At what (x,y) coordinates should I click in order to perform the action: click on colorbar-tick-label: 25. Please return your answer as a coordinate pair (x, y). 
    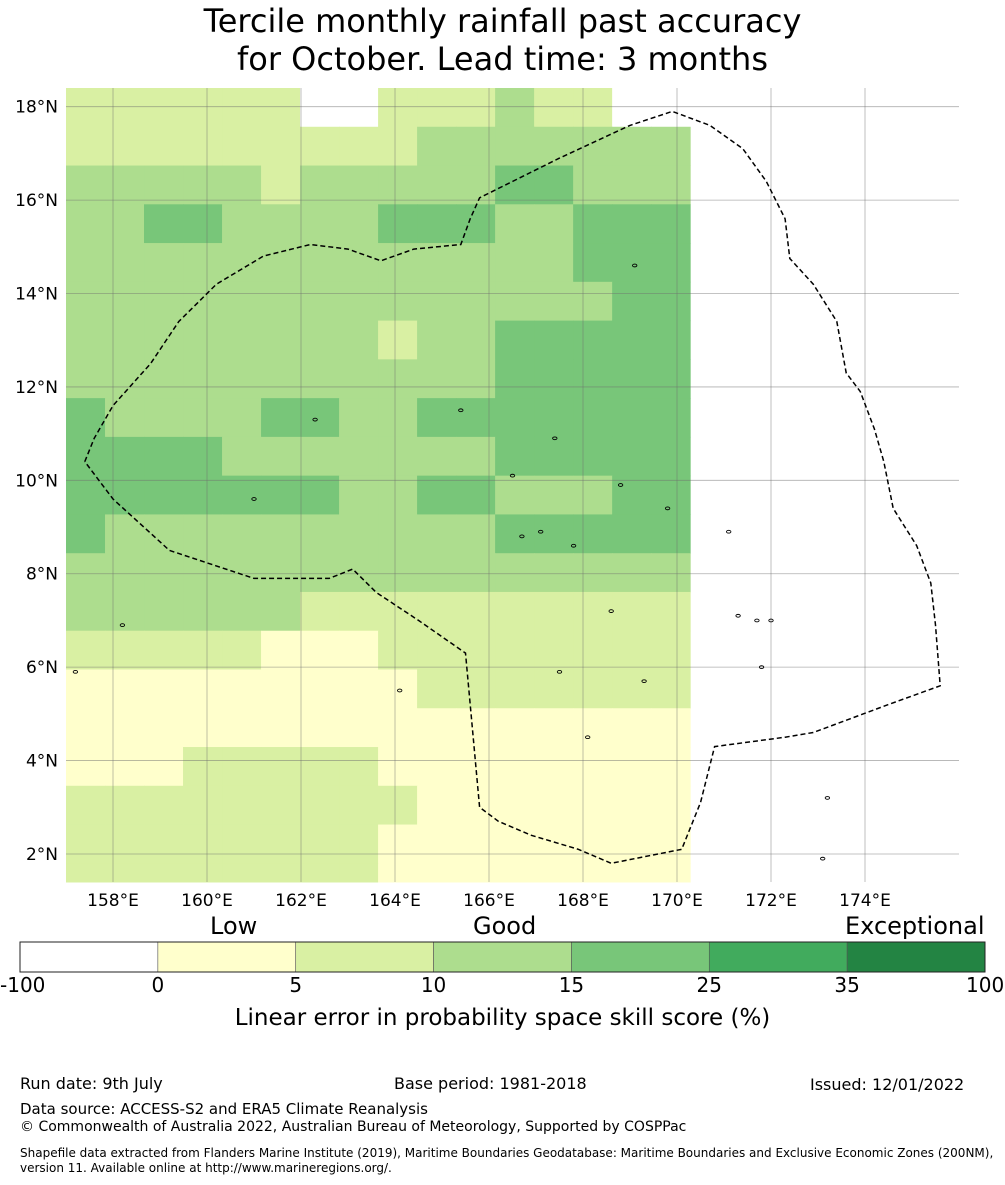
    Looking at the image, I should click on (709, 985).